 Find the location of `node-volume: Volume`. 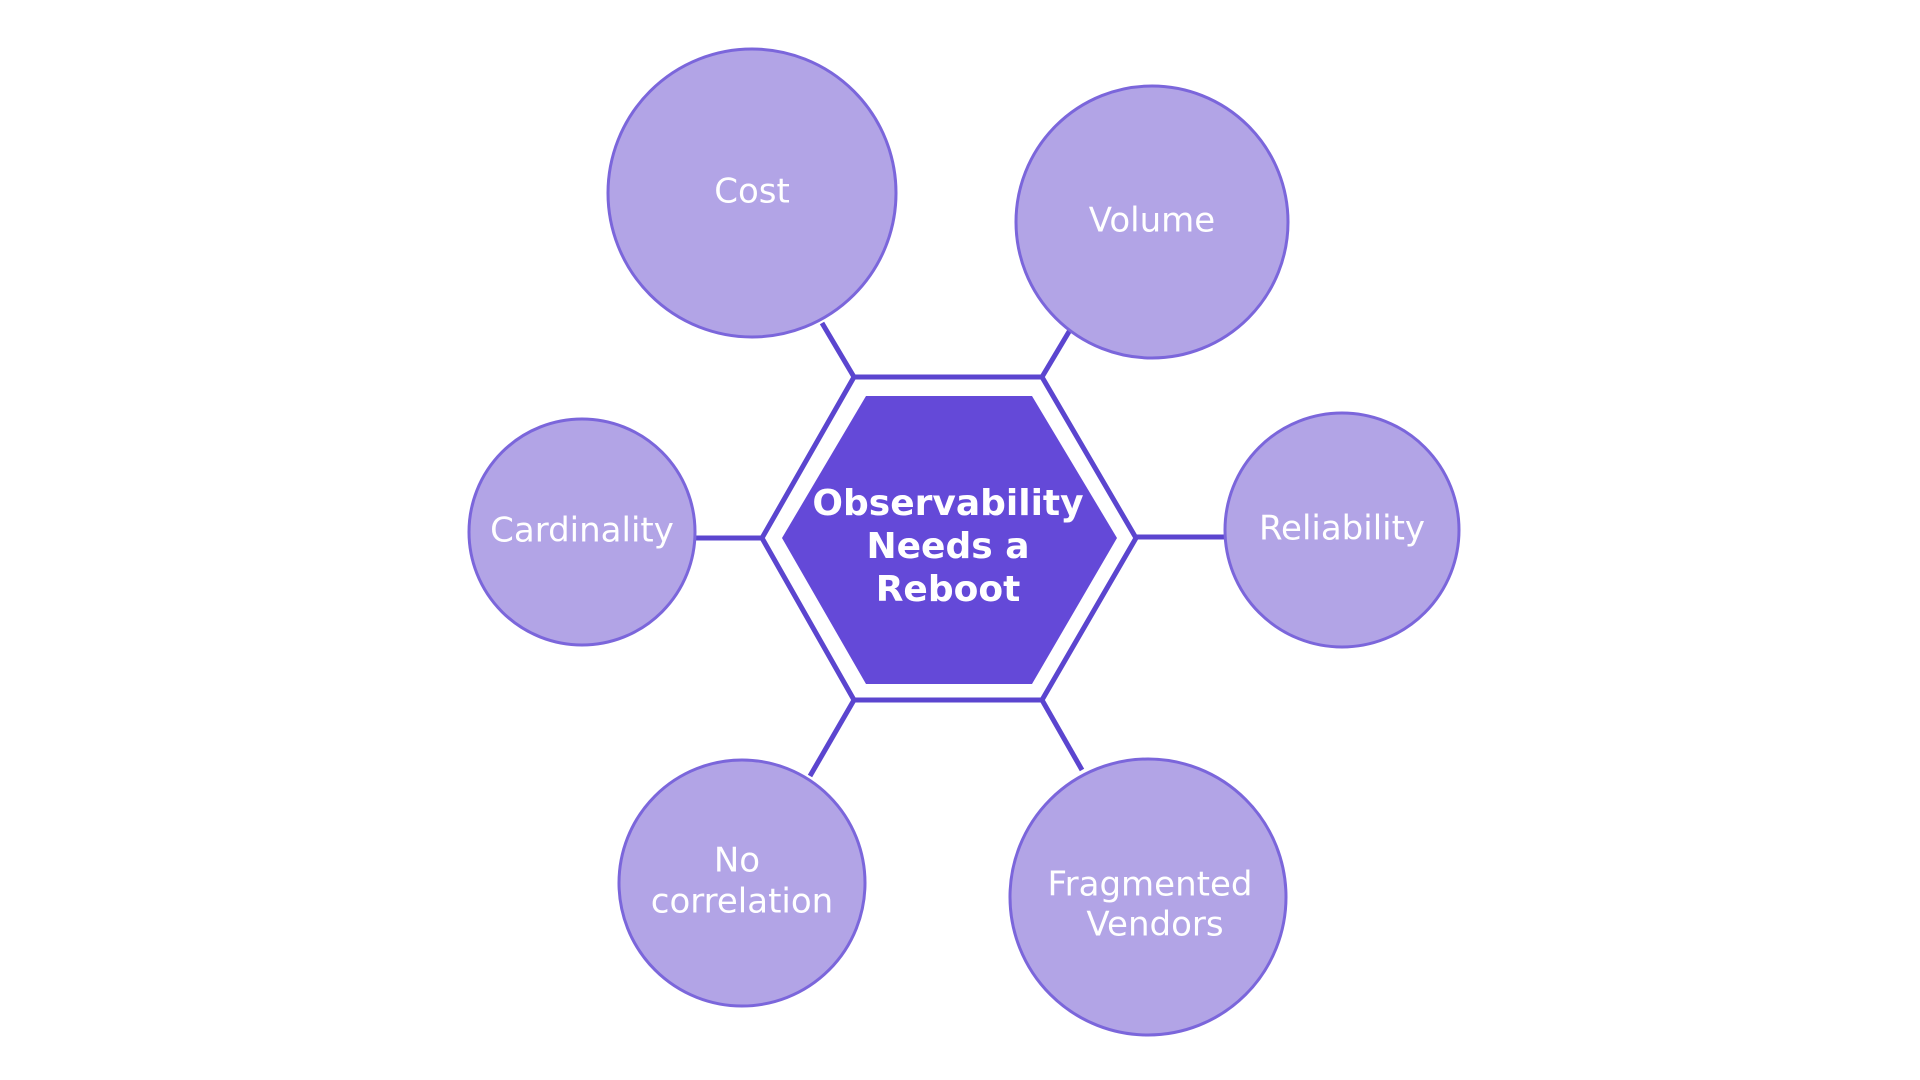

node-volume: Volume is located at coordinates (1152, 222).